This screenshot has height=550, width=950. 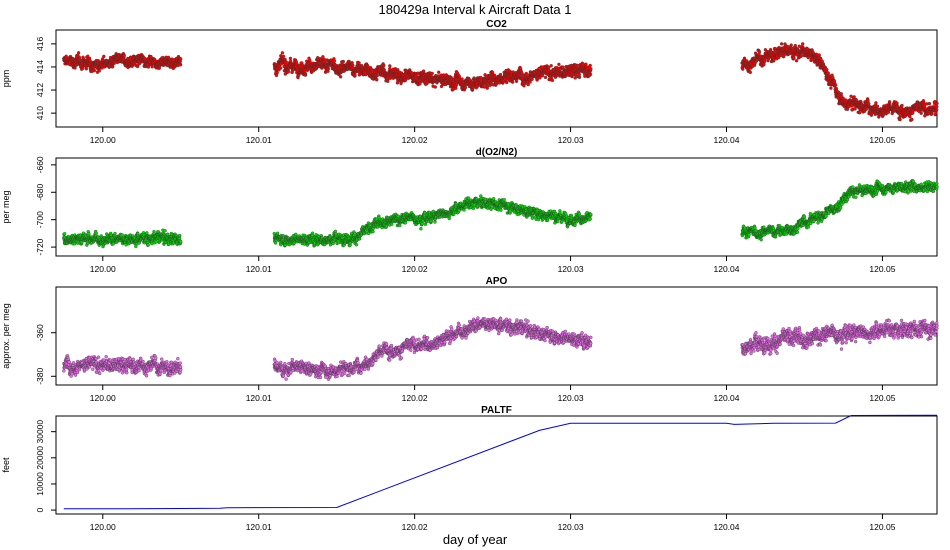 I want to click on x-tick-label: 120.01, so click(x=259, y=269).